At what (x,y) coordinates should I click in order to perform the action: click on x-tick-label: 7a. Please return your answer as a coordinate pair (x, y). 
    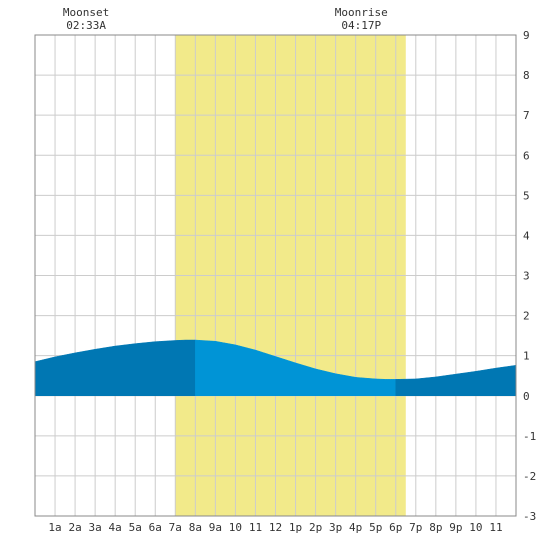
    Looking at the image, I should click on (175, 527).